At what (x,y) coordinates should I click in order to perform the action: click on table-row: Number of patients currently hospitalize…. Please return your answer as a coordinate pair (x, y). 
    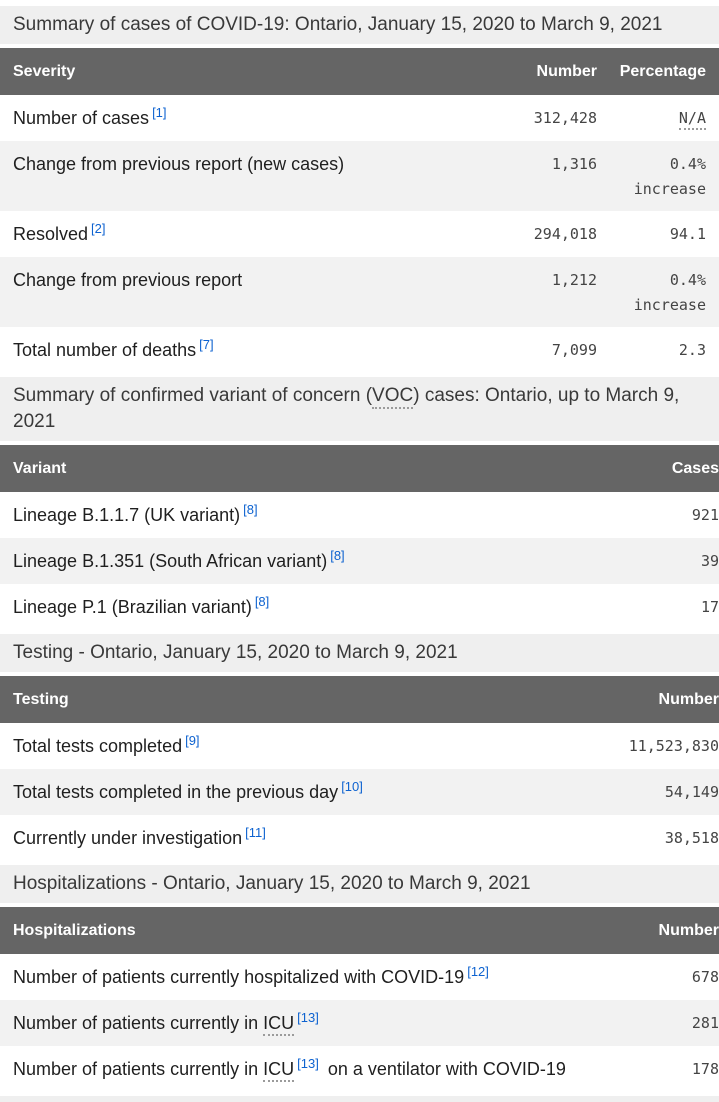
    Looking at the image, I should click on (359, 977).